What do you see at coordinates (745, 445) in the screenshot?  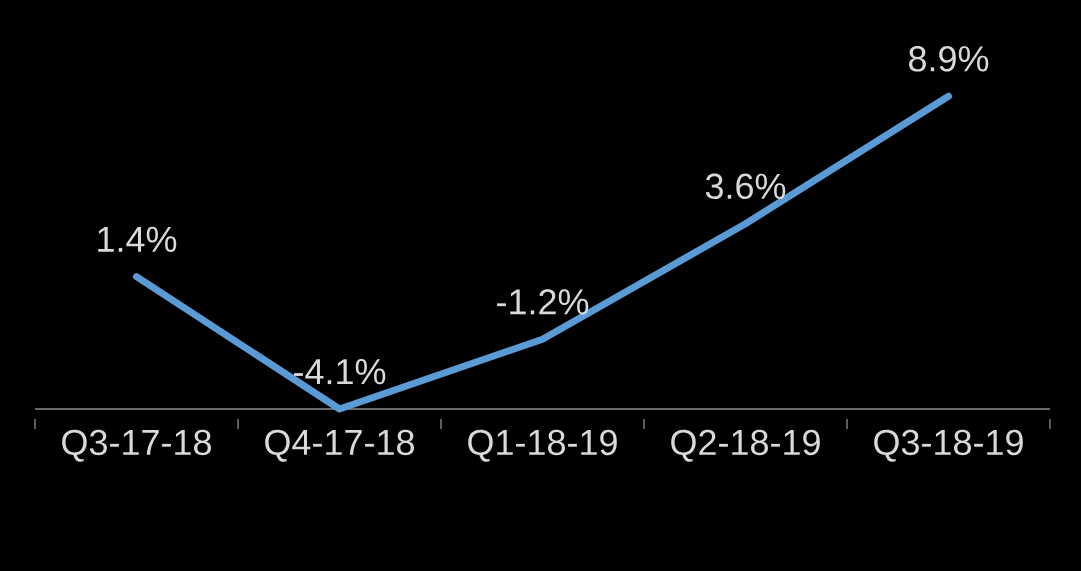 I see `x-tick-label: Q2-18-19` at bounding box center [745, 445].